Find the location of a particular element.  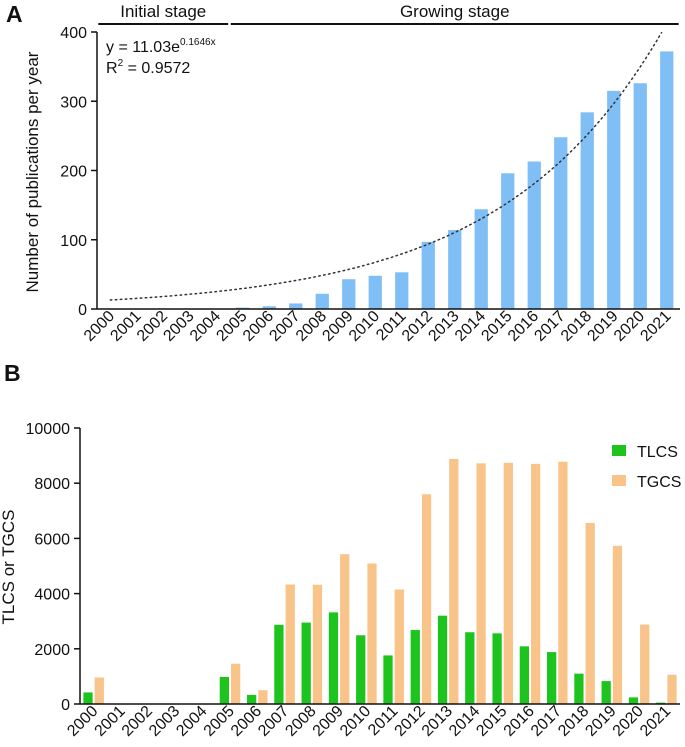

legend-label-tgcs: TGCS is located at coordinates (659, 482).